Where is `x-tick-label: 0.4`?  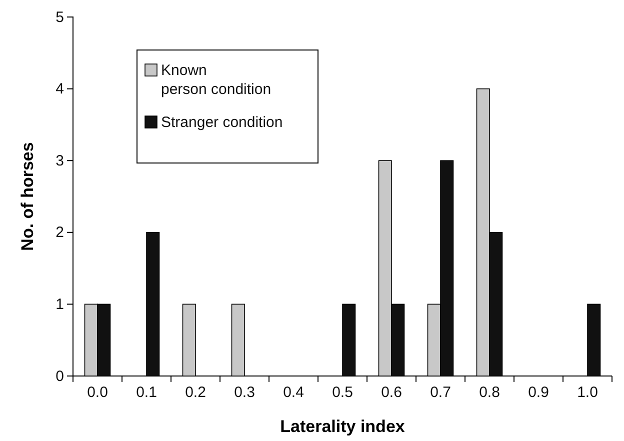
x-tick-label: 0.4 is located at coordinates (293, 392).